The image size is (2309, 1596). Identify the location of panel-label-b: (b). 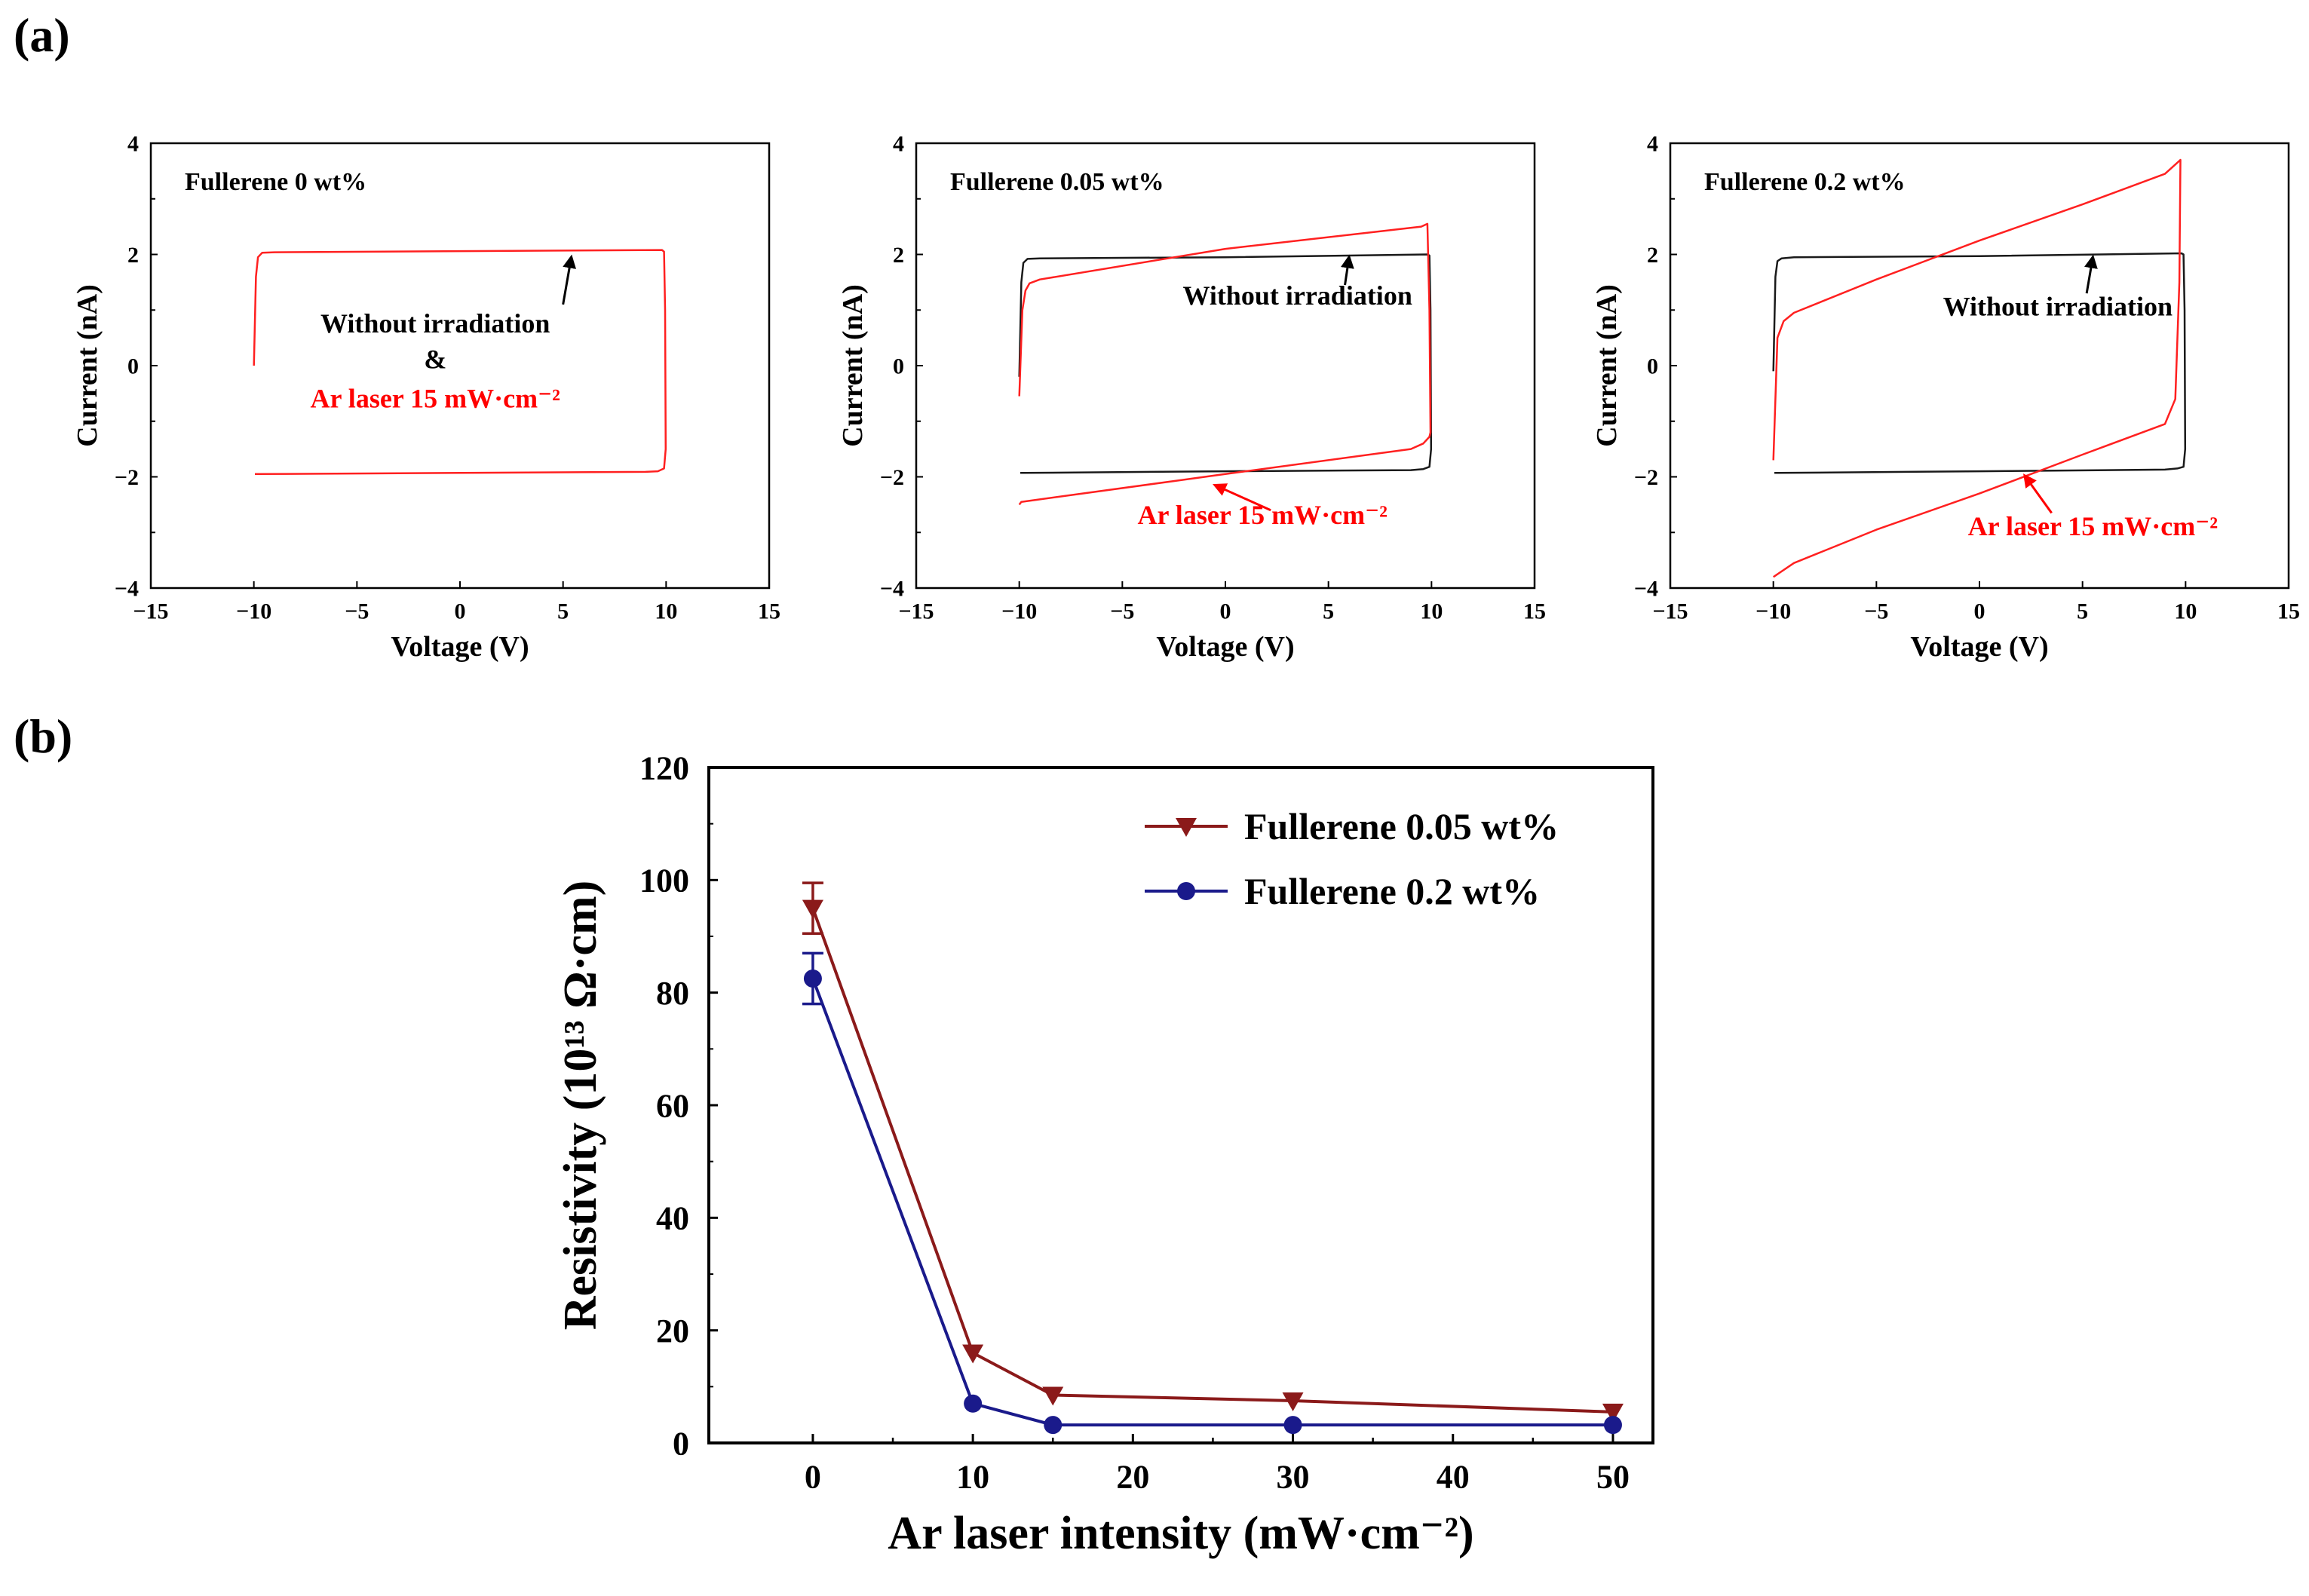
(43, 736).